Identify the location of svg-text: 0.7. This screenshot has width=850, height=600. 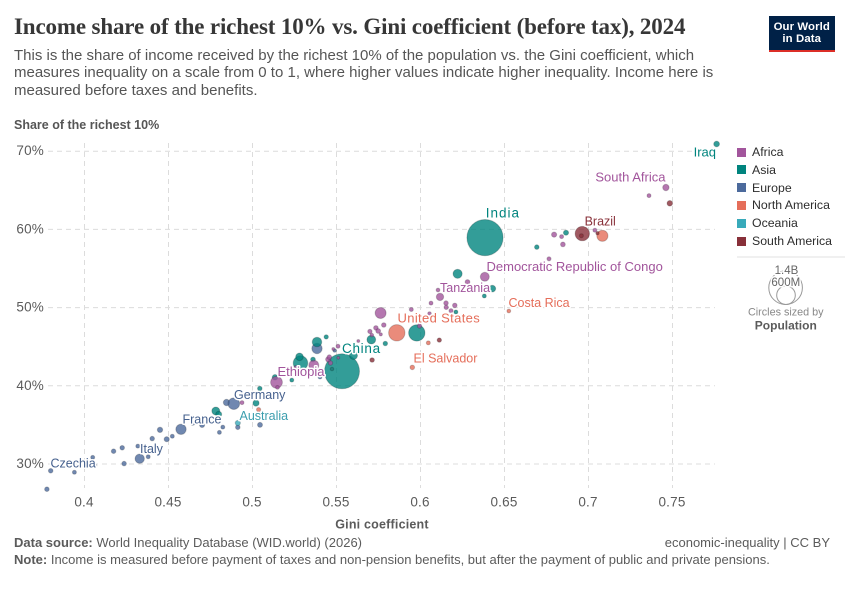
(587, 502).